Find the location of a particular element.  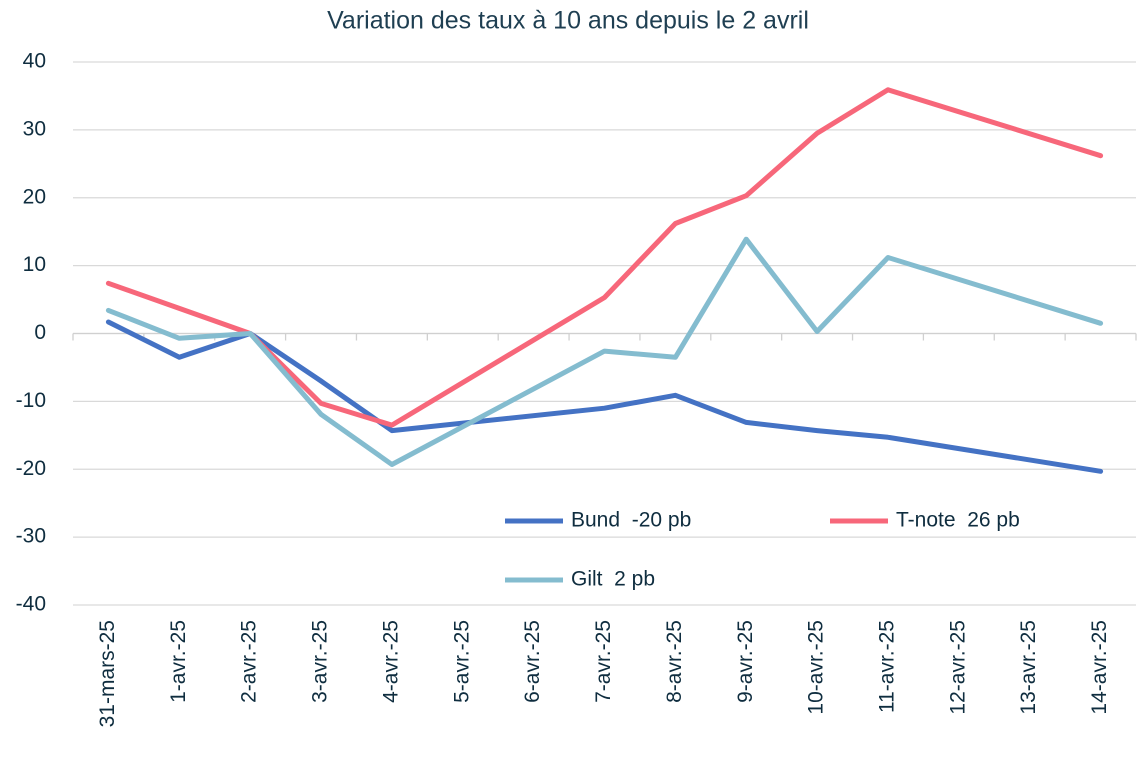

x-tick-label: 2-avr.-25 is located at coordinates (249, 661).